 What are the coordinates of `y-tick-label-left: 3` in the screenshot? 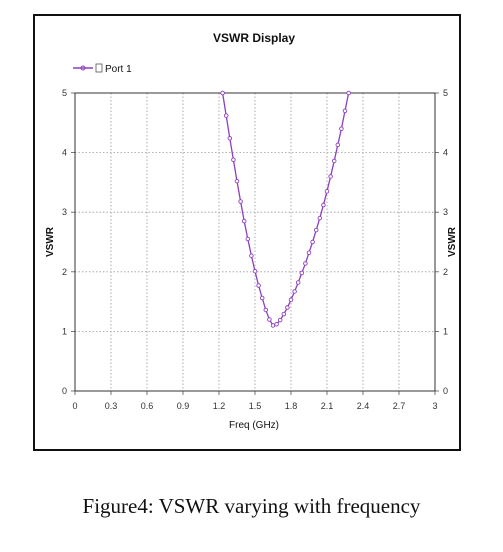 It's located at (64, 212).